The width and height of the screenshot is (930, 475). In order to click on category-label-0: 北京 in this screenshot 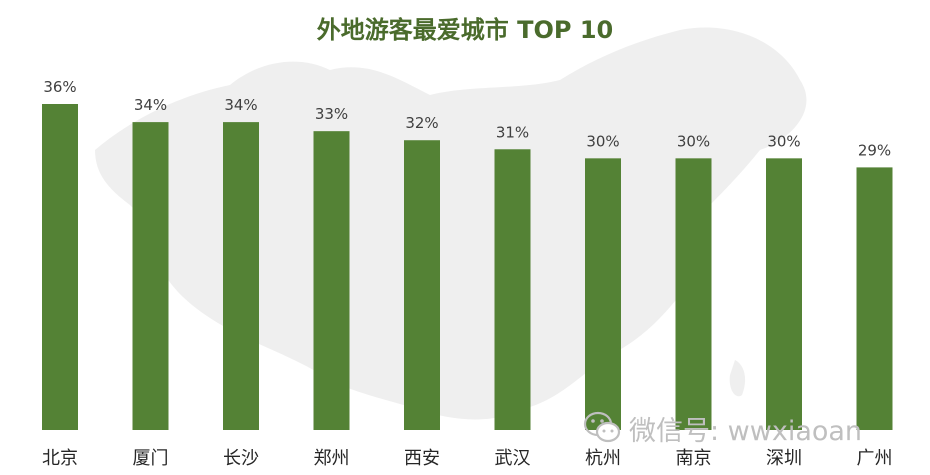, I will do `click(60, 458)`.